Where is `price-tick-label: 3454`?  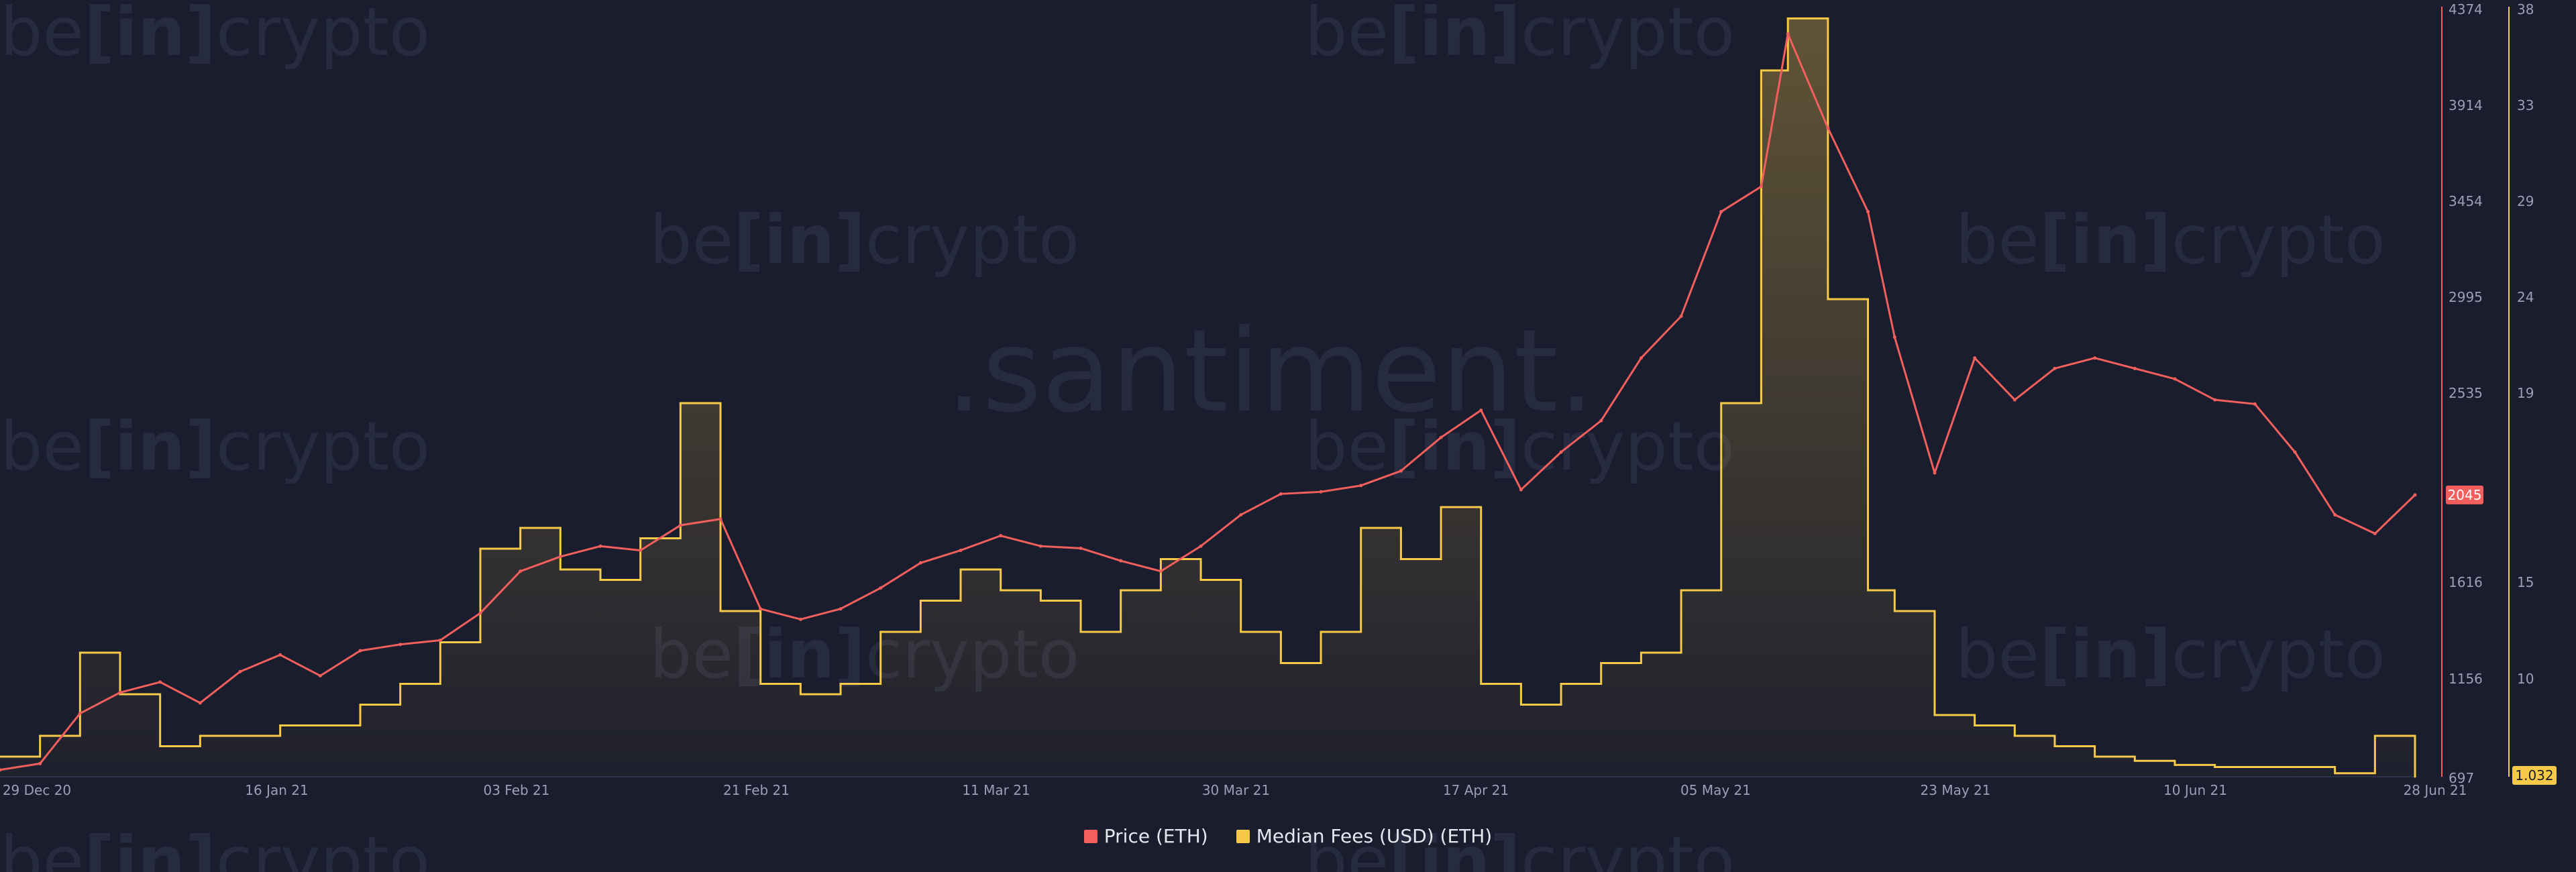 price-tick-label: 3454 is located at coordinates (2466, 201).